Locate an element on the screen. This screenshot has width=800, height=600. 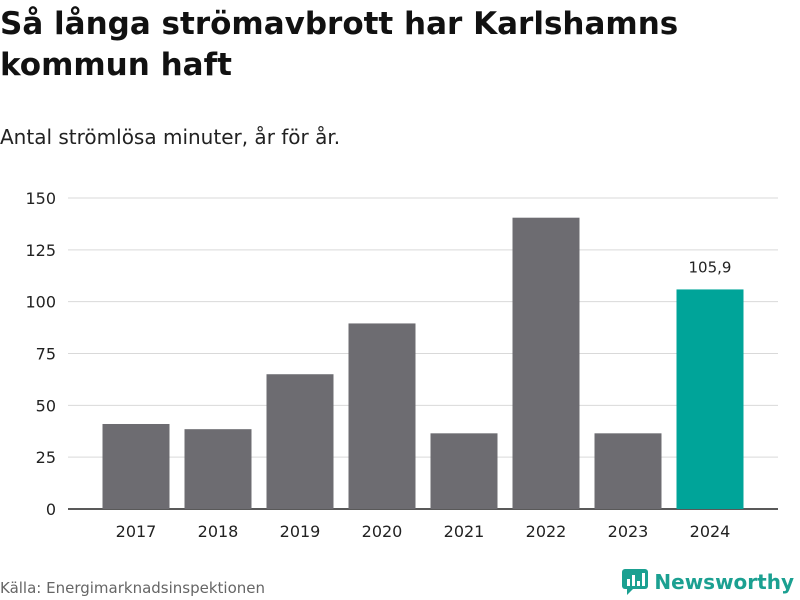
y-tick-label-100: 100 is located at coordinates (40, 302).